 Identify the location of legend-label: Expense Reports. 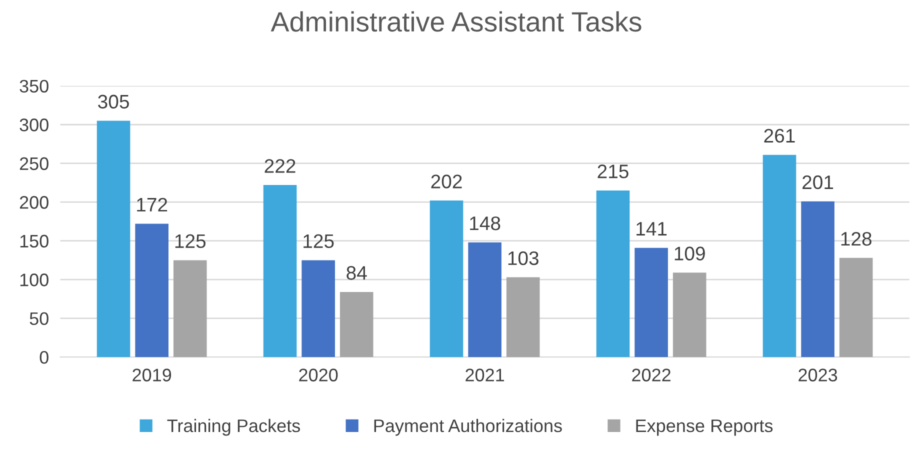
(704, 428).